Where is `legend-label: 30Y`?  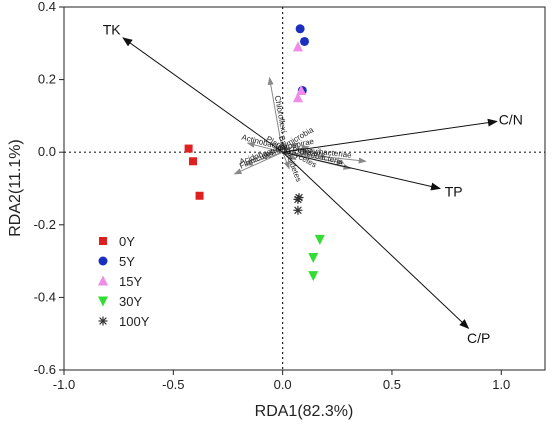 legend-label: 30Y is located at coordinates (130, 301).